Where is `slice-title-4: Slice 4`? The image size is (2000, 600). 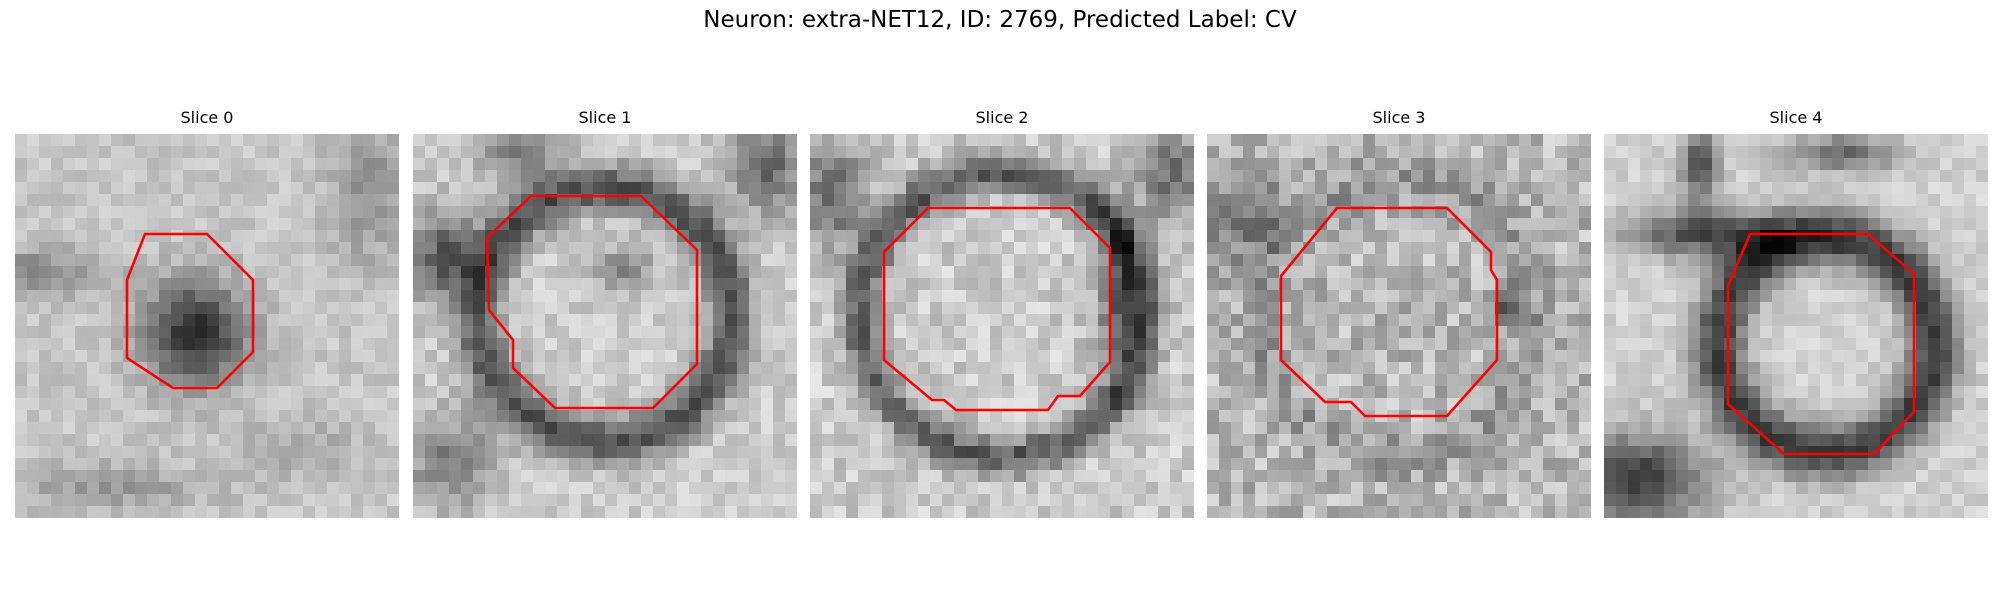
slice-title-4: Slice 4 is located at coordinates (1796, 117).